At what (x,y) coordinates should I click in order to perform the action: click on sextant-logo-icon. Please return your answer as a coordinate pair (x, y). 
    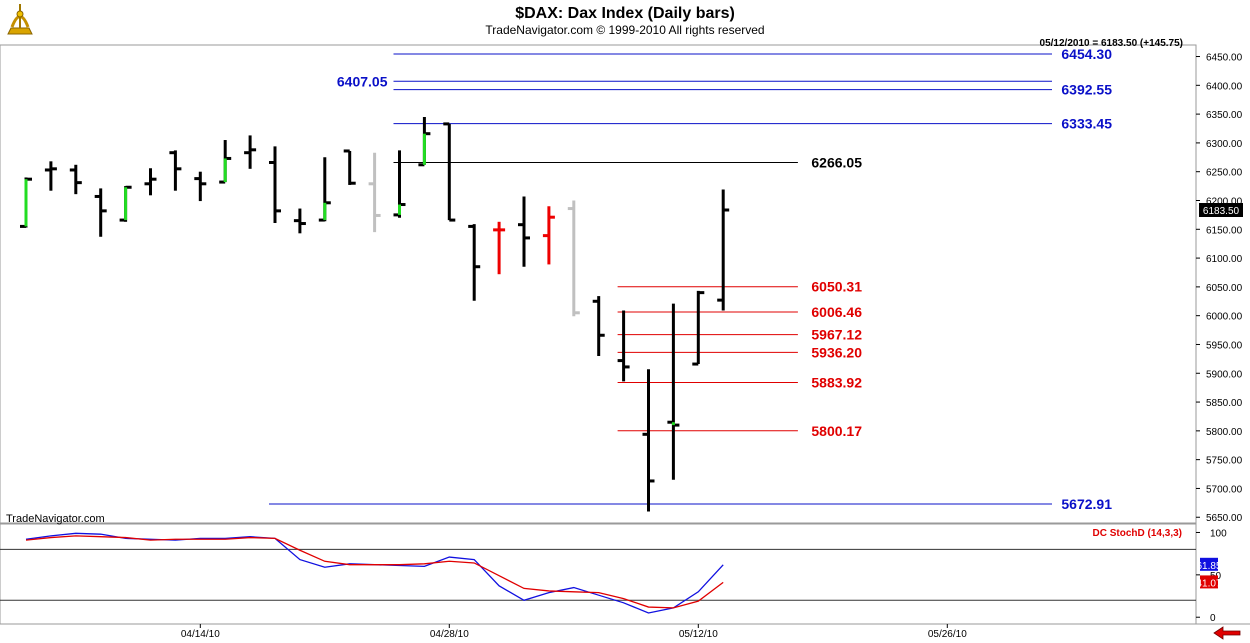
    Looking at the image, I should click on (20, 19).